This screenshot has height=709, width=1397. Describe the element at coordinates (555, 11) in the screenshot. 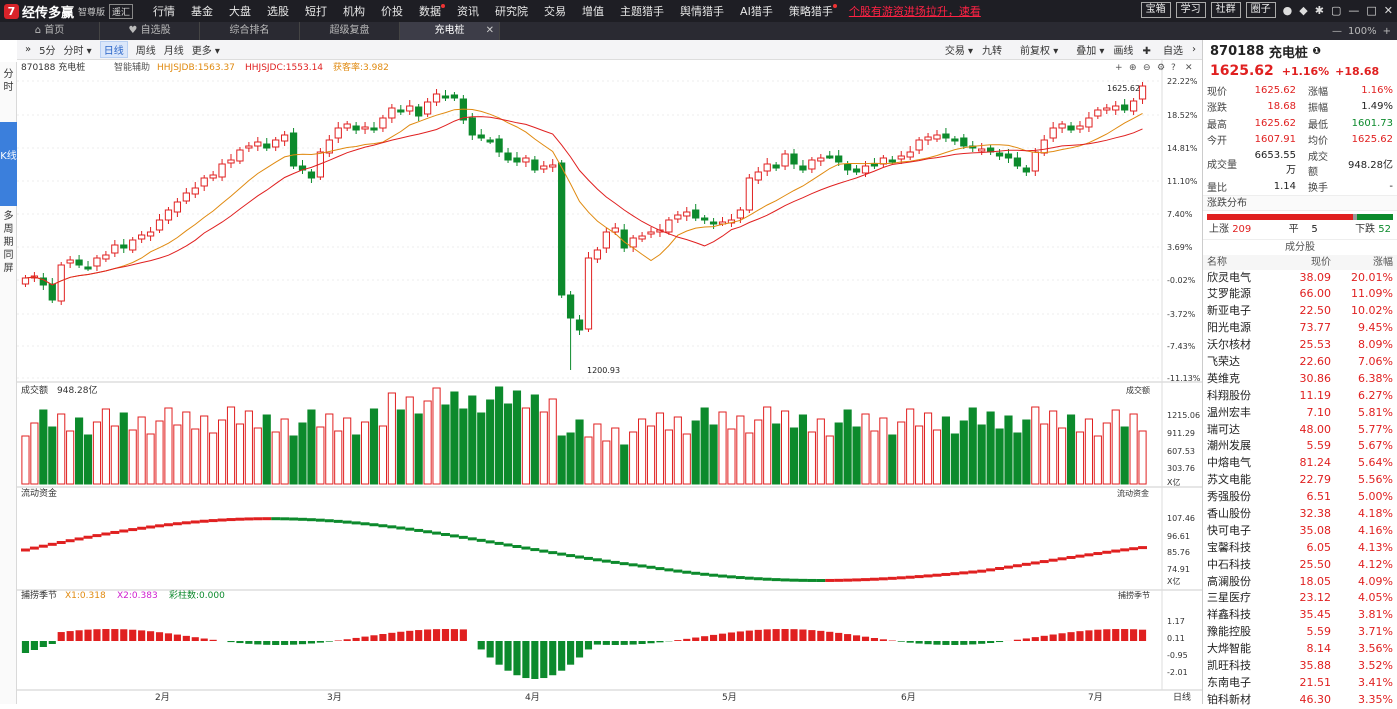

I see `menu-item: 交易` at that location.